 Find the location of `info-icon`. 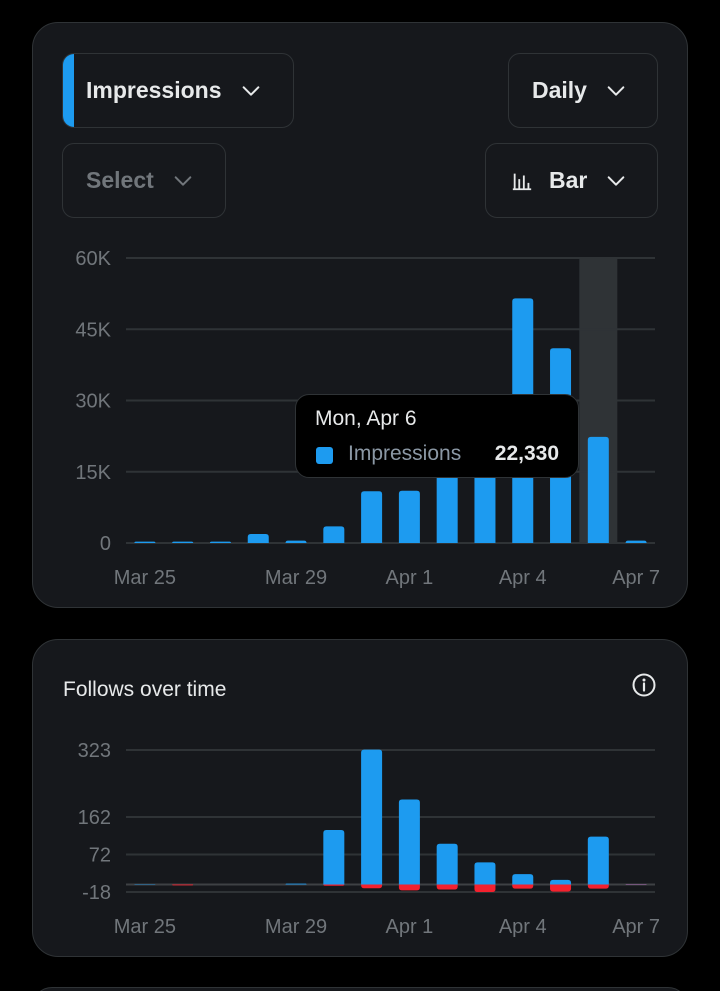

info-icon is located at coordinates (644, 685).